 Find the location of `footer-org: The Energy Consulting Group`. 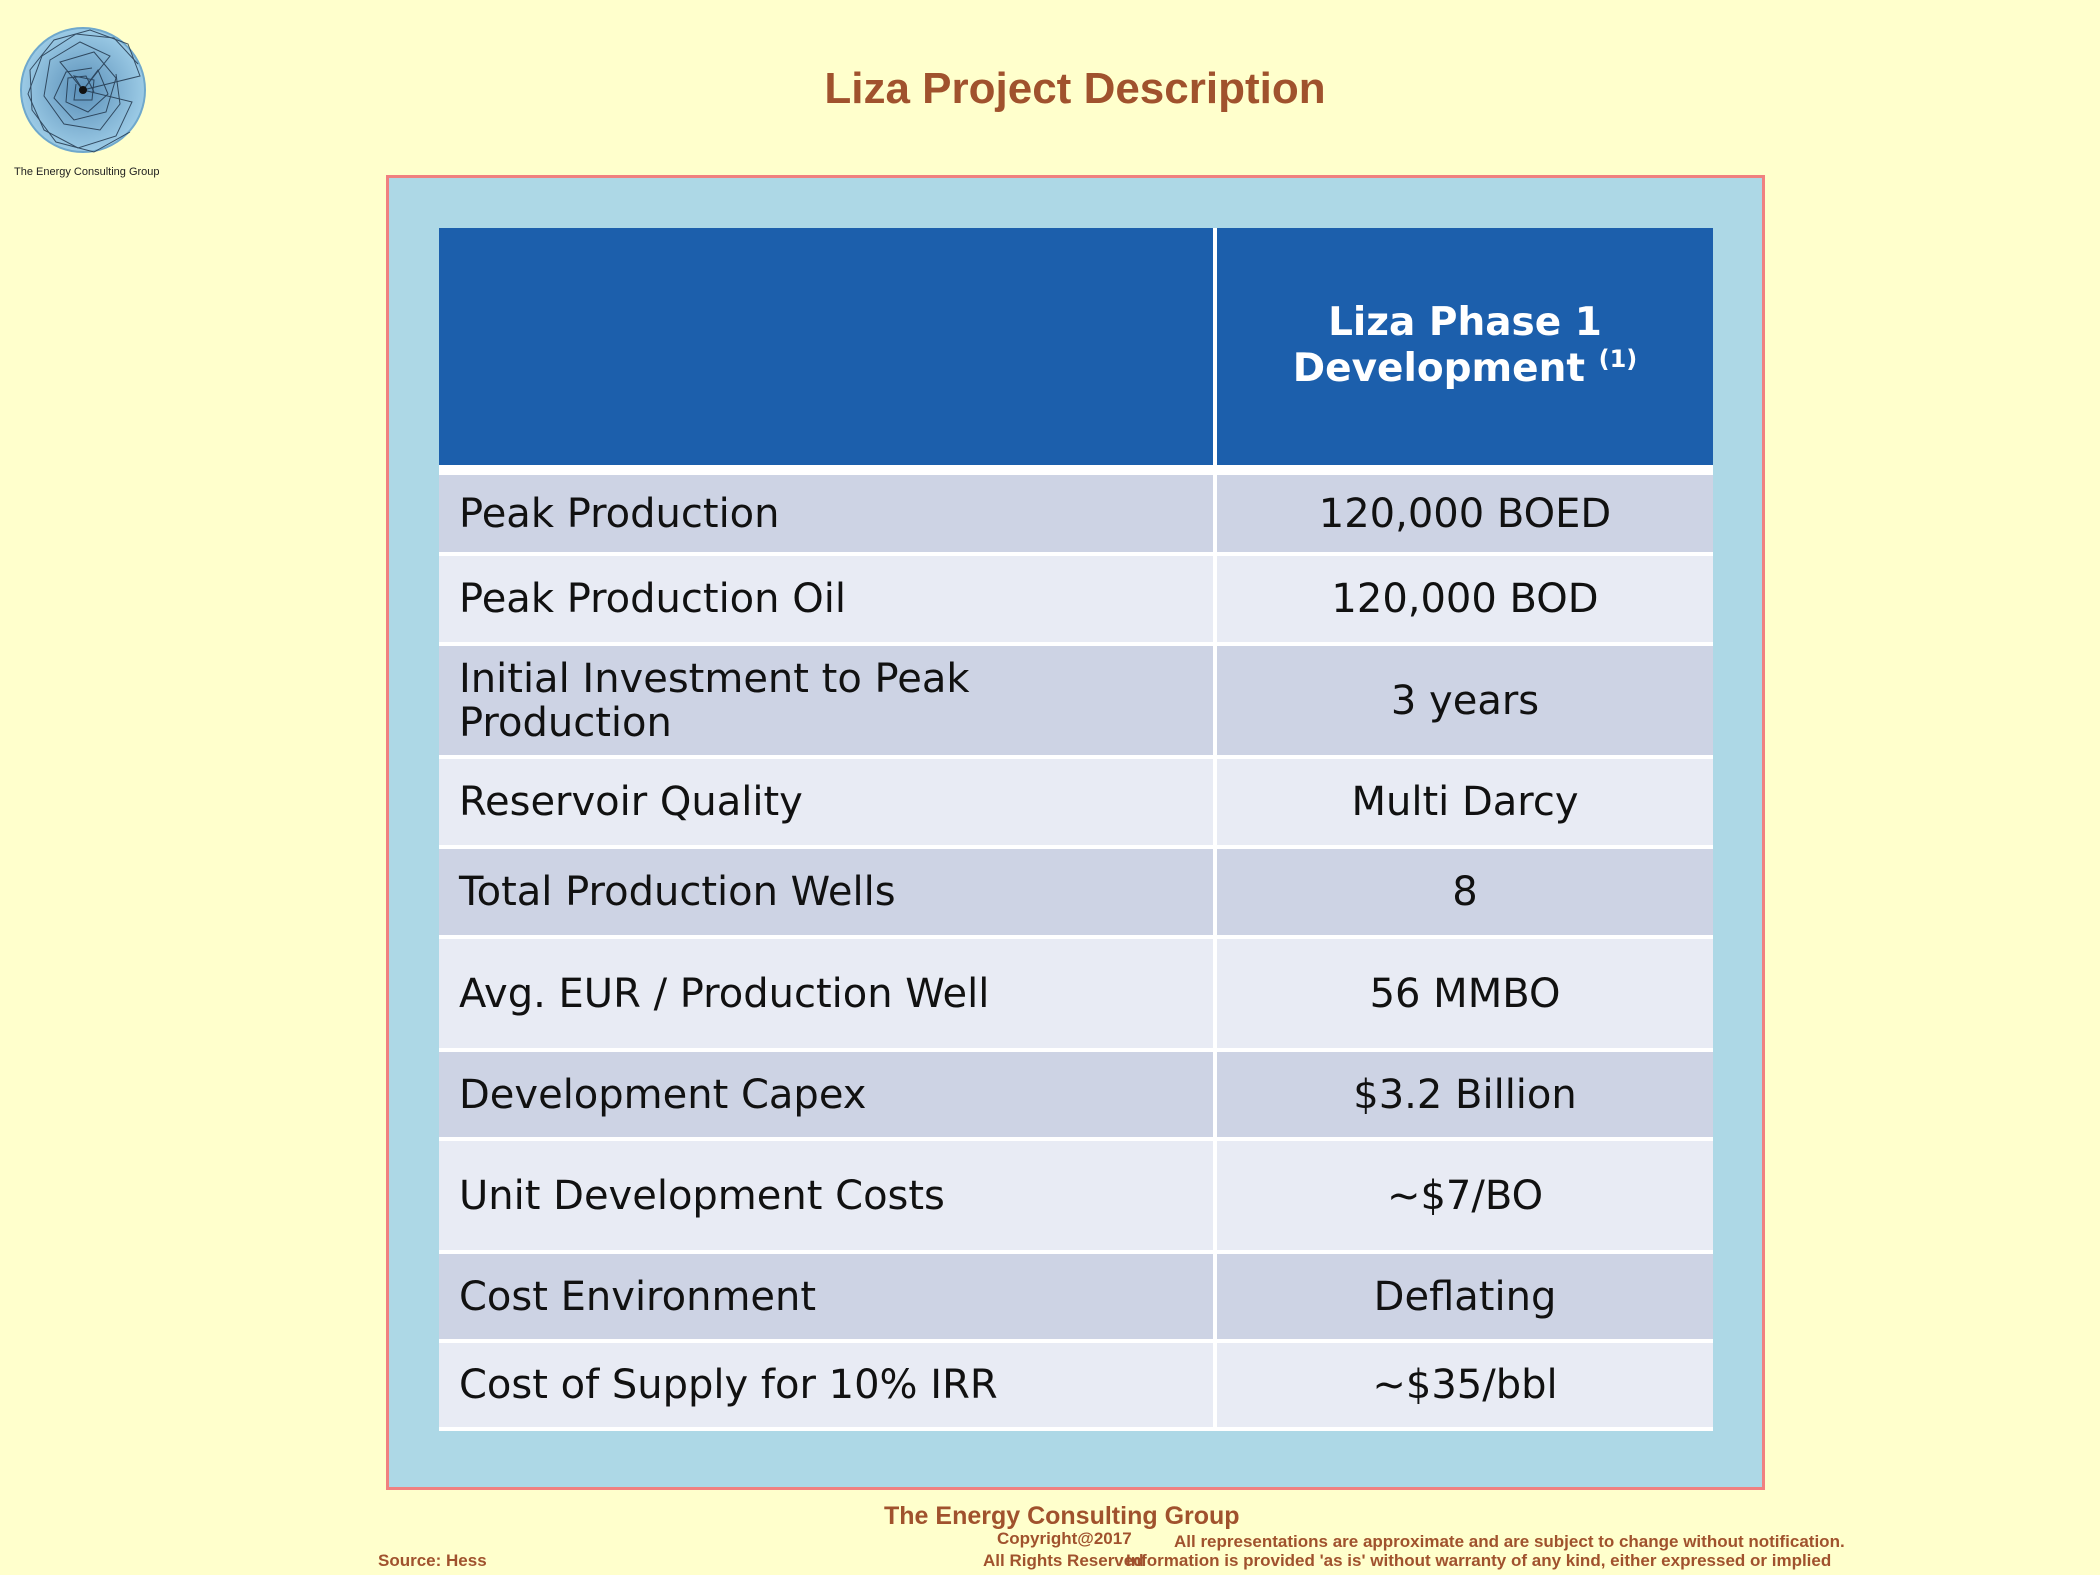

footer-org: The Energy Consulting Group is located at coordinates (1062, 1516).